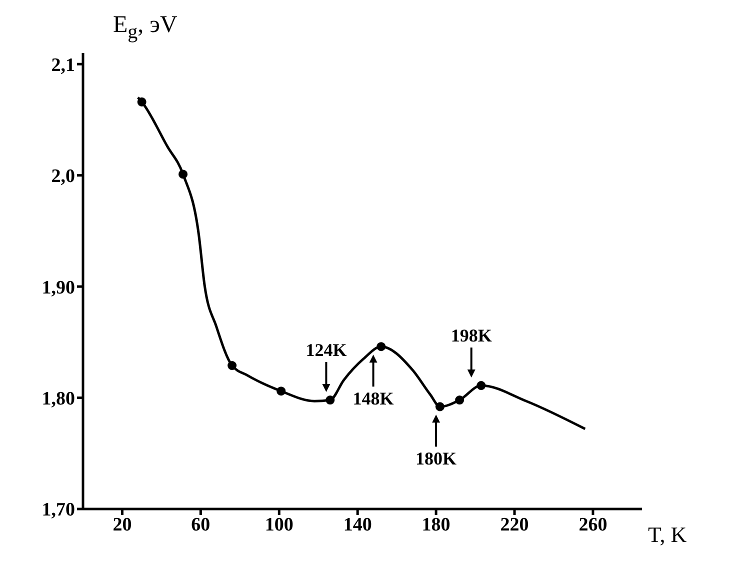 The width and height of the screenshot is (740, 567). Describe the element at coordinates (436, 458) in the screenshot. I see `annotation: 180K` at that location.